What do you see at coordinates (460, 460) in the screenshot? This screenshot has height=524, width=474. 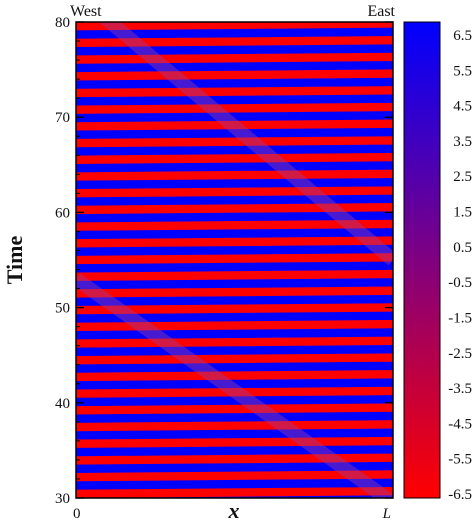 I see `colorbar-tick-label: -5.5` at bounding box center [460, 460].